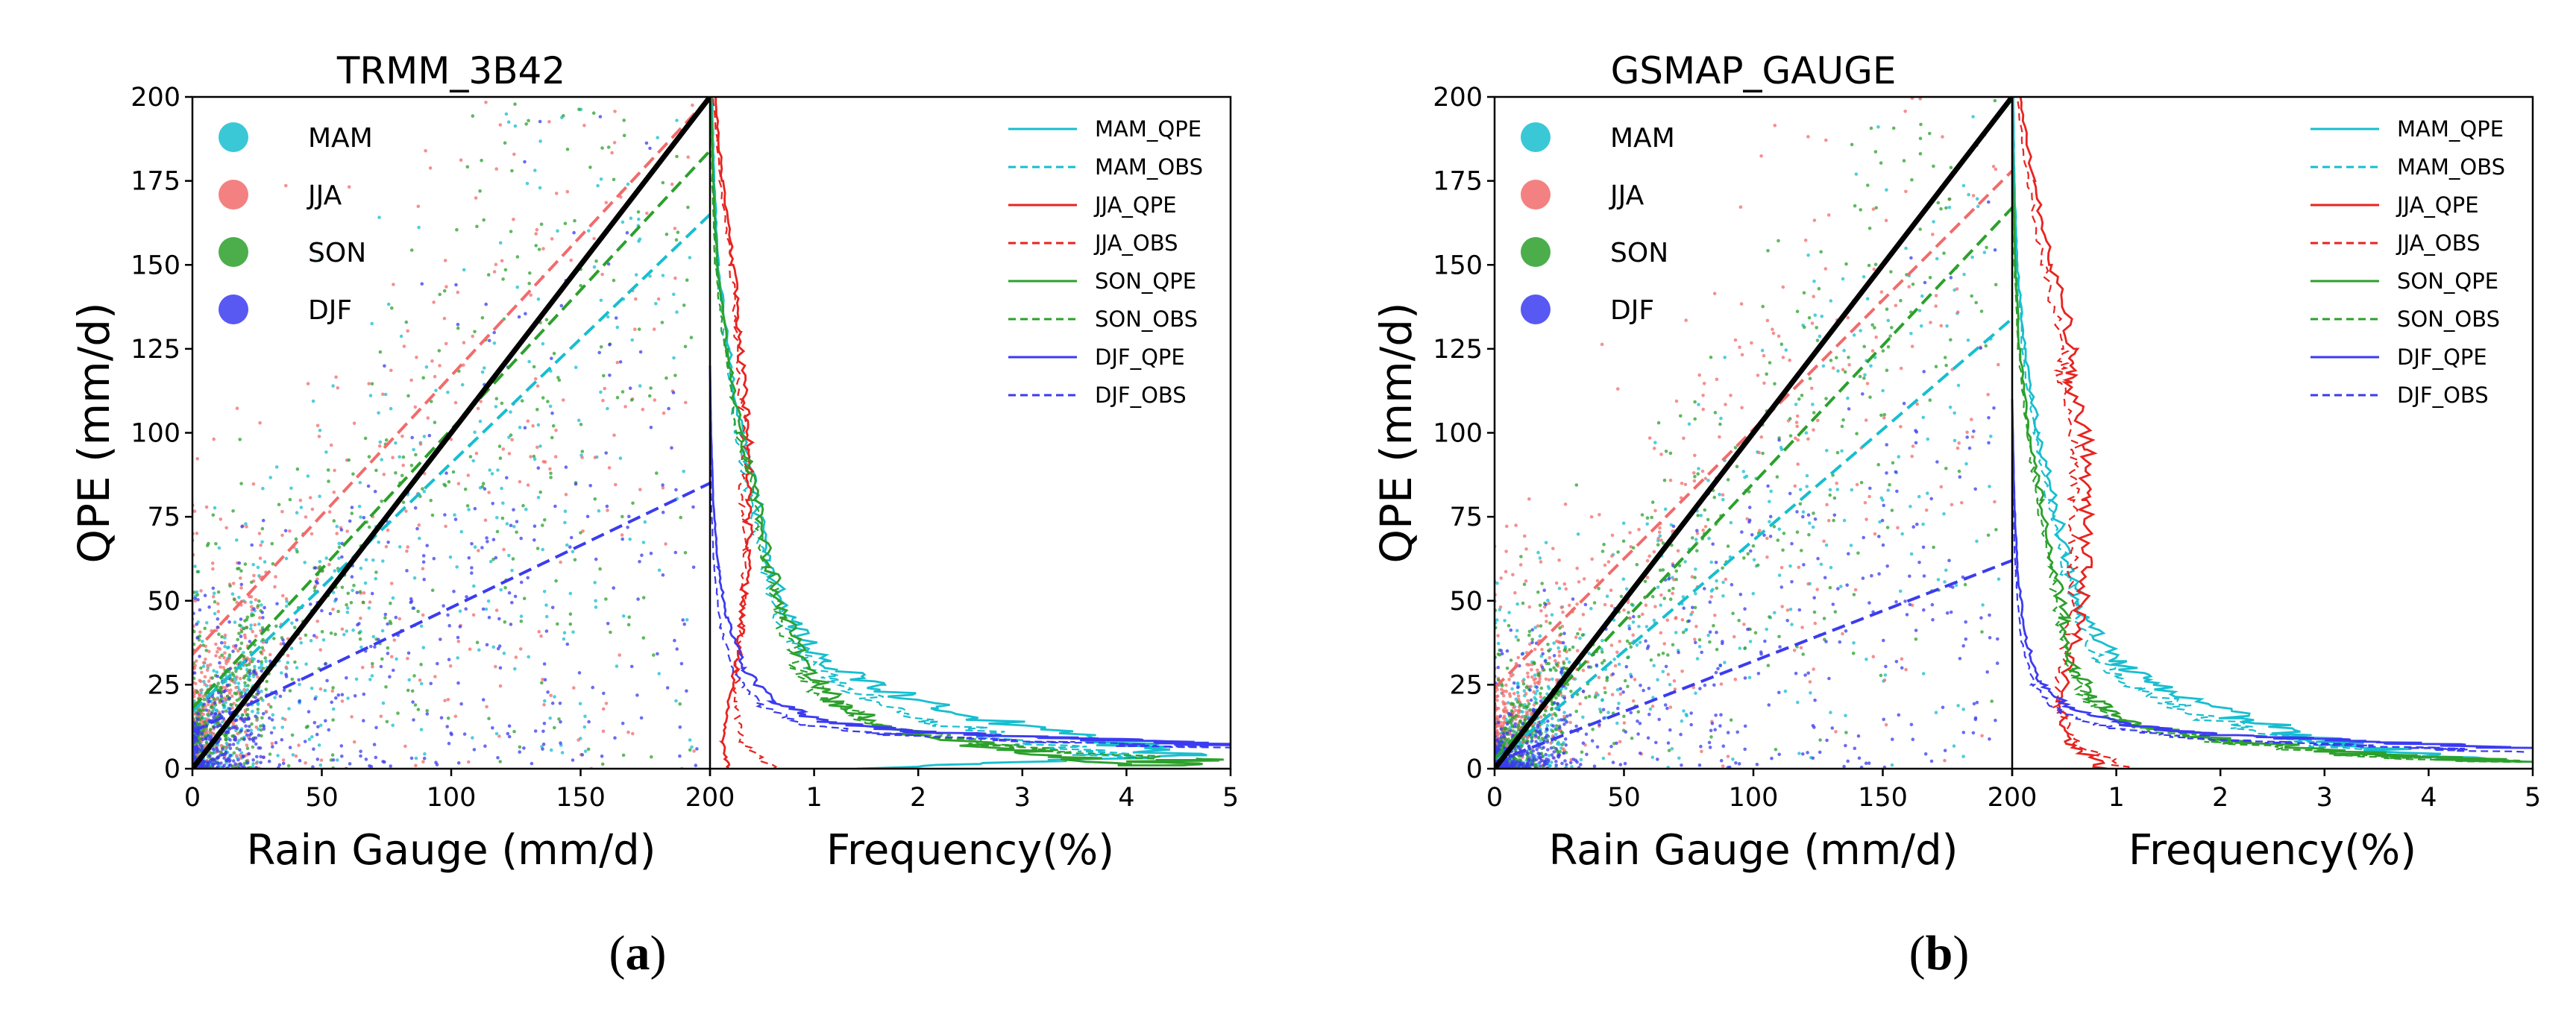 Image resolution: width=2576 pixels, height=1014 pixels. Describe the element at coordinates (451, 70) in the screenshot. I see `chart-title: TRMM_3B42` at that location.